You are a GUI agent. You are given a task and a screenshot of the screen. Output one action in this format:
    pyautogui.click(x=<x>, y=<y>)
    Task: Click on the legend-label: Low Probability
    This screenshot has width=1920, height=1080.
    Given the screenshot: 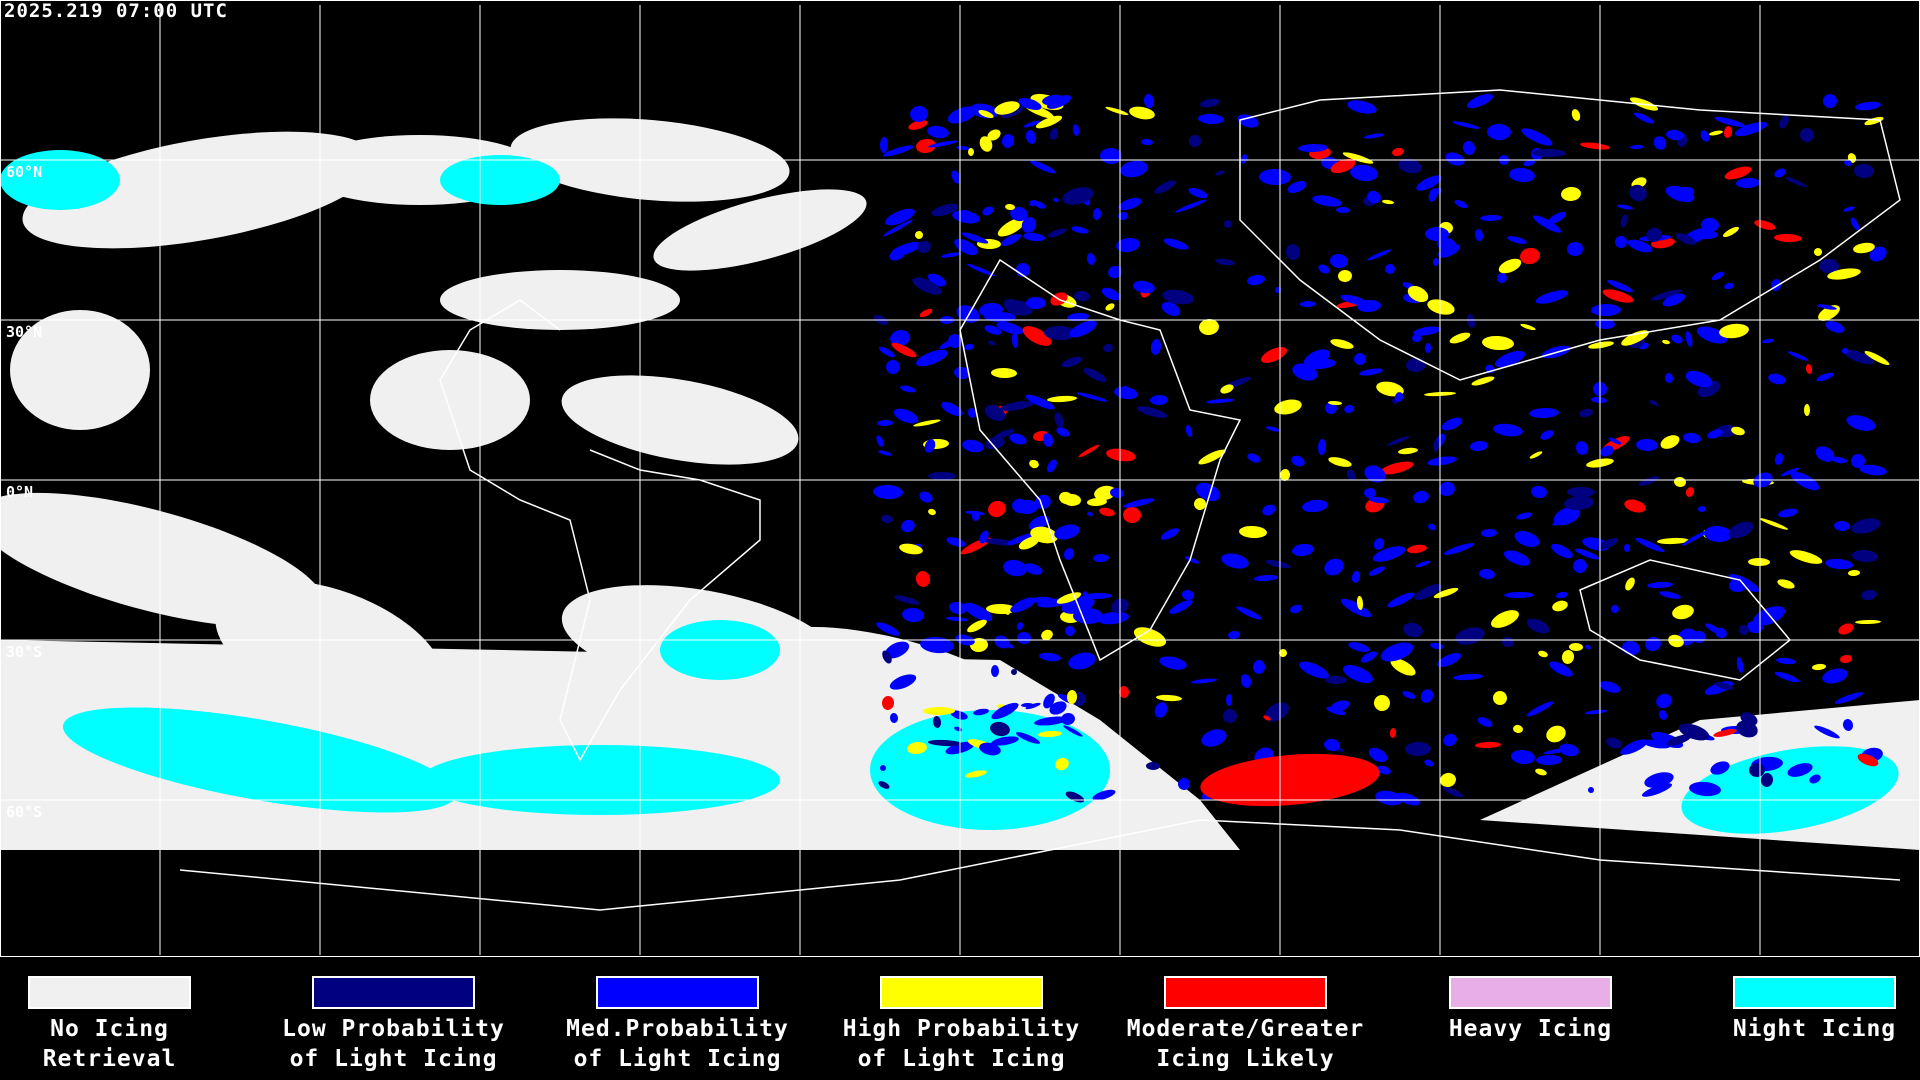 What is the action you would take?
    pyautogui.click(x=393, y=1029)
    